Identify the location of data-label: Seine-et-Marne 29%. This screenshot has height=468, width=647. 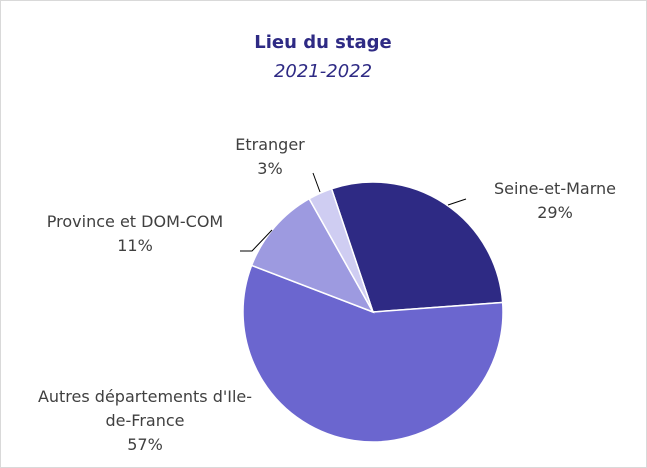
(551, 201).